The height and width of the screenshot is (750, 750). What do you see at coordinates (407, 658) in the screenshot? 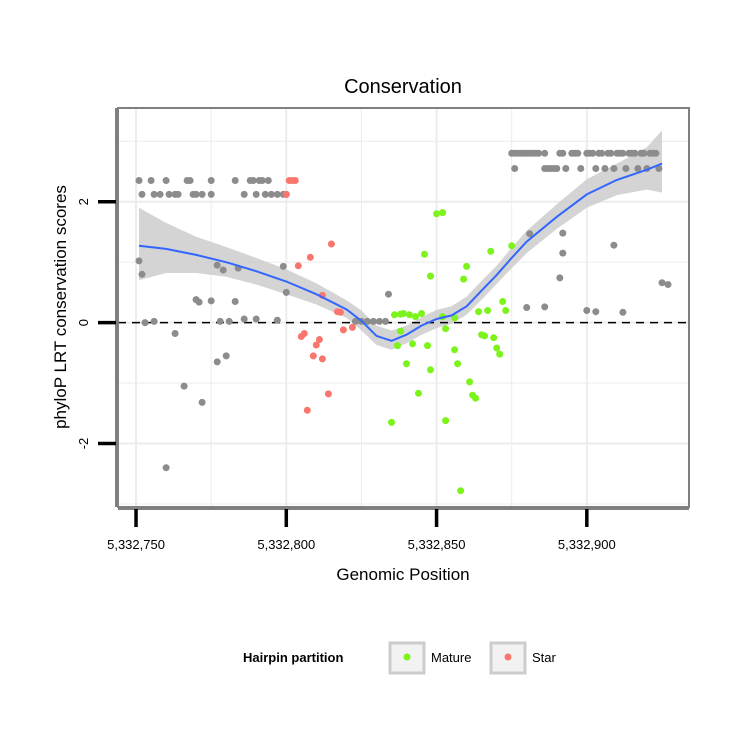
I see `legend-key-mature` at bounding box center [407, 658].